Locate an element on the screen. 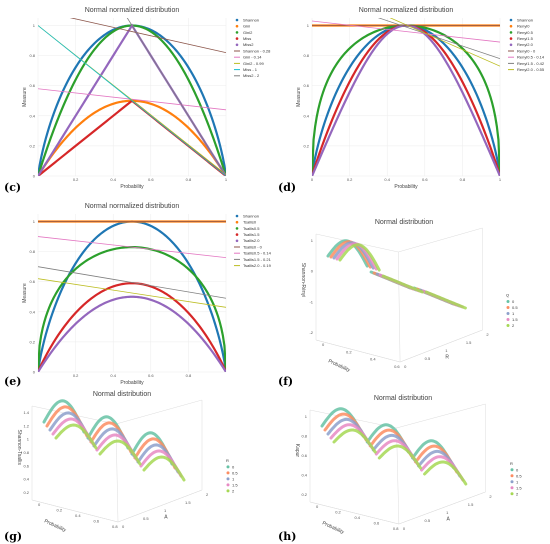 Image resolution: width=550 pixels, height=544 pixels. y-axis-label: A is located at coordinates (166, 517).